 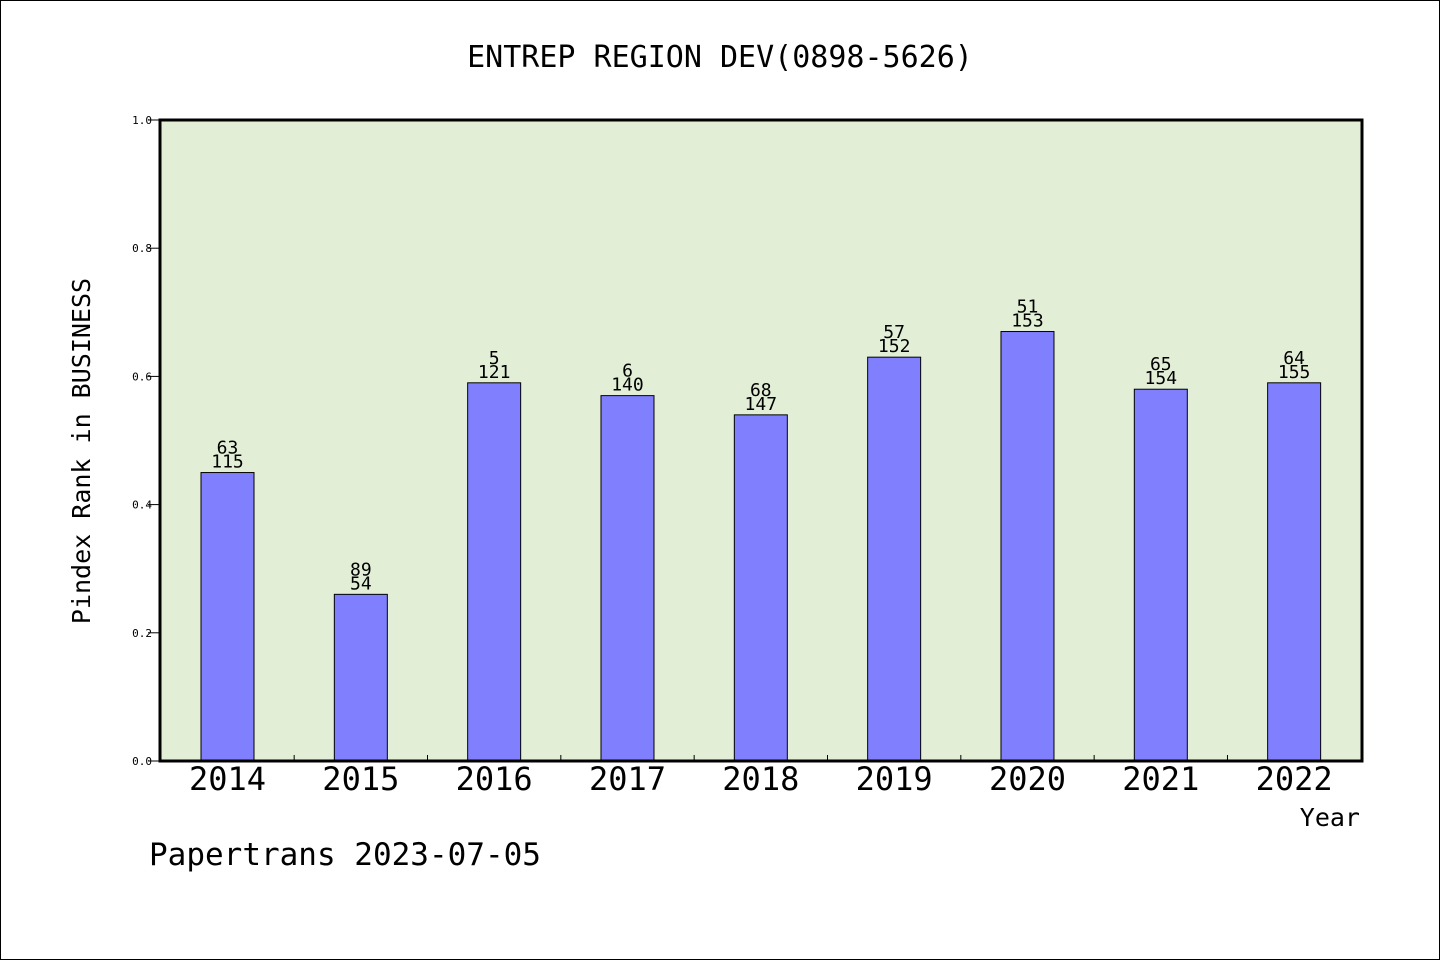 What do you see at coordinates (720, 57) in the screenshot?
I see `chart-title: ENTREP REGION DEV(0898-5626)` at bounding box center [720, 57].